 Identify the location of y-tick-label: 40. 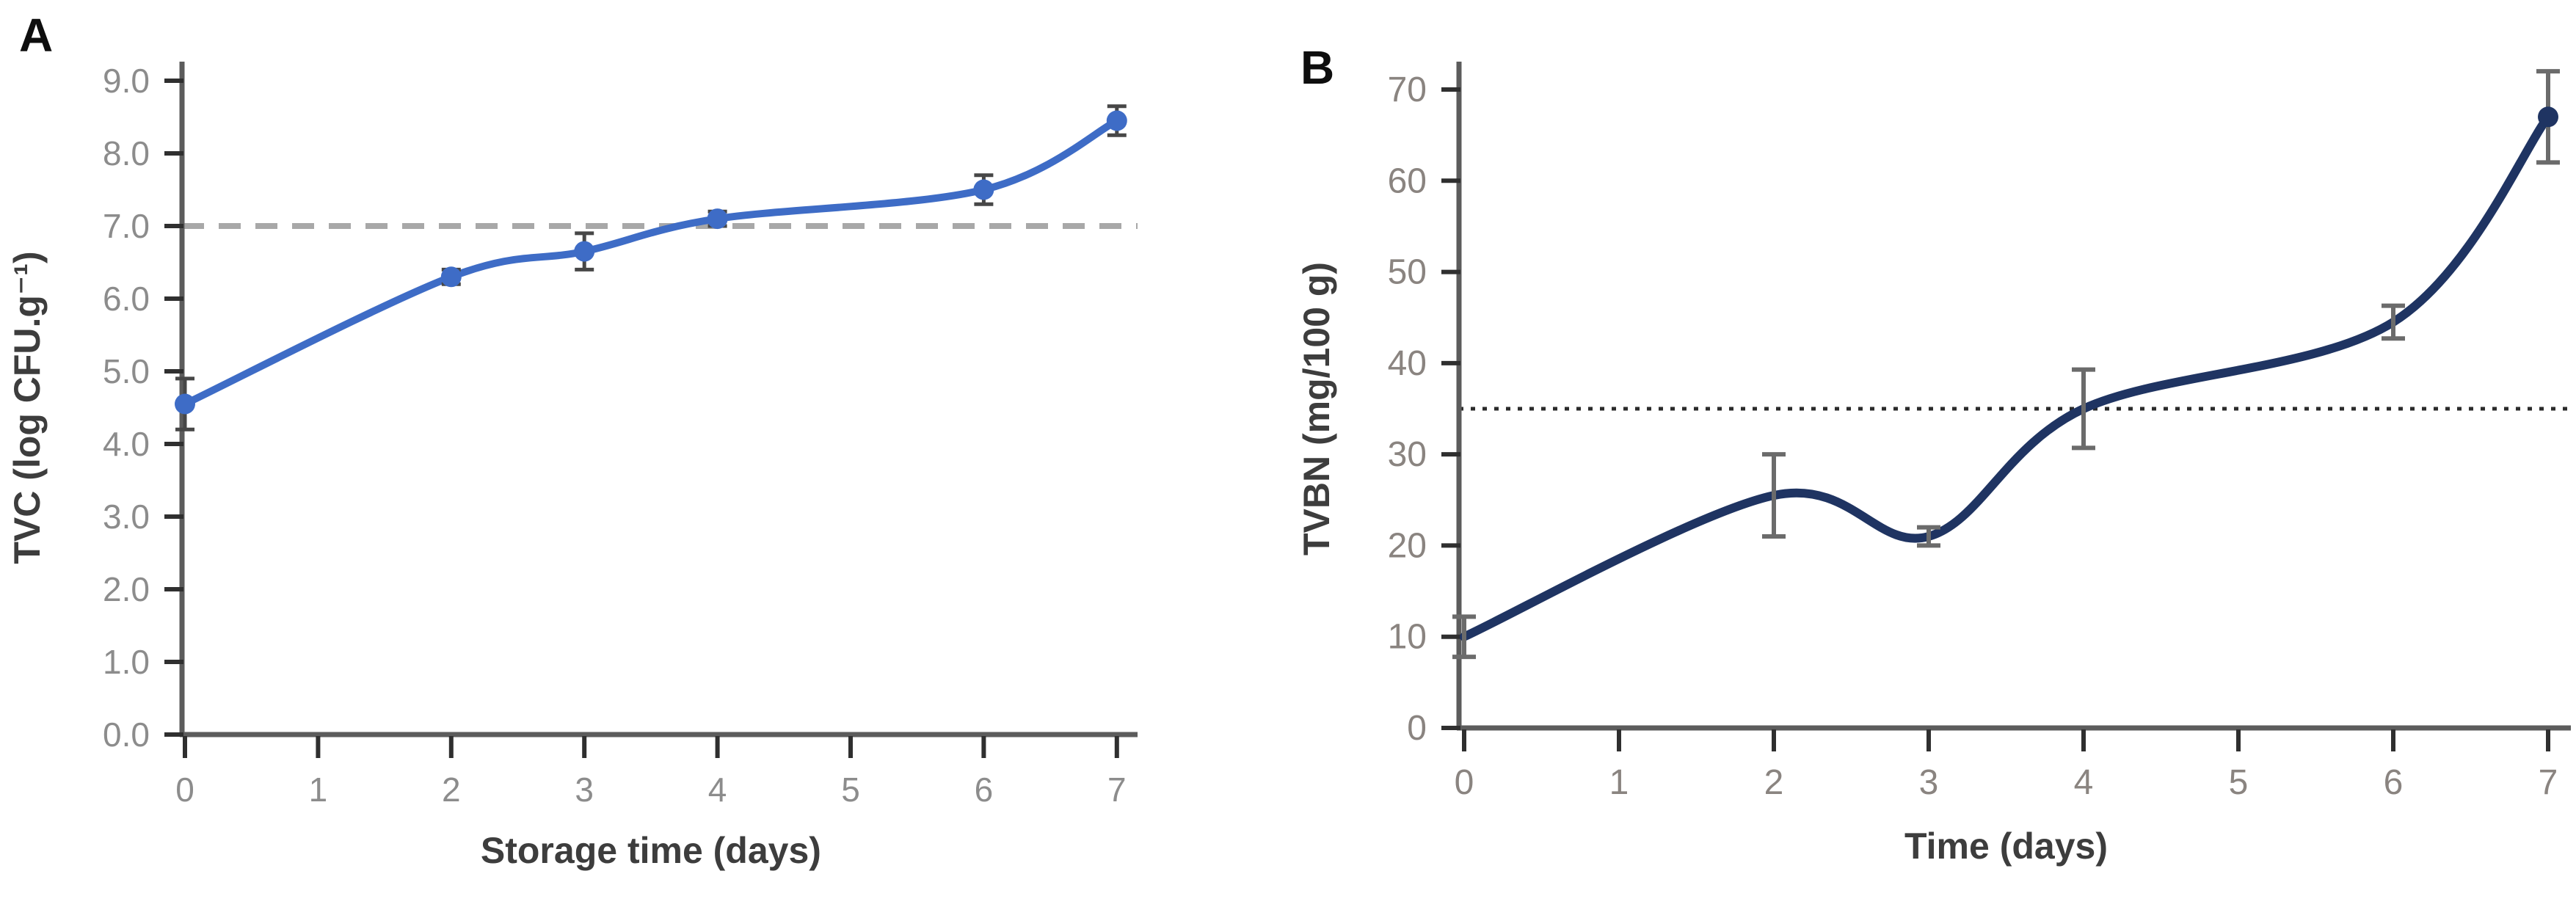
(1407, 363).